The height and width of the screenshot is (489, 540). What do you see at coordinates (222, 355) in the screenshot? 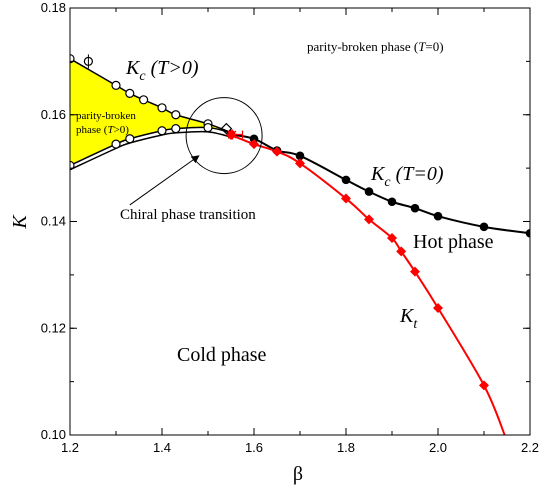
I see `cold-phase-label: Cold phase` at bounding box center [222, 355].